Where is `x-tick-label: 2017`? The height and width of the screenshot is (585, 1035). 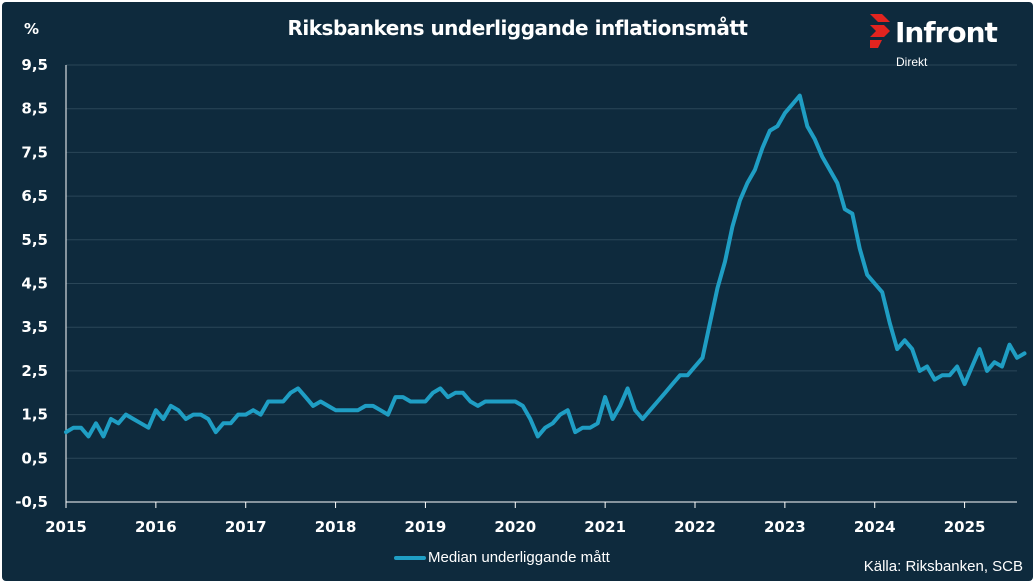
x-tick-label: 2017 is located at coordinates (246, 527).